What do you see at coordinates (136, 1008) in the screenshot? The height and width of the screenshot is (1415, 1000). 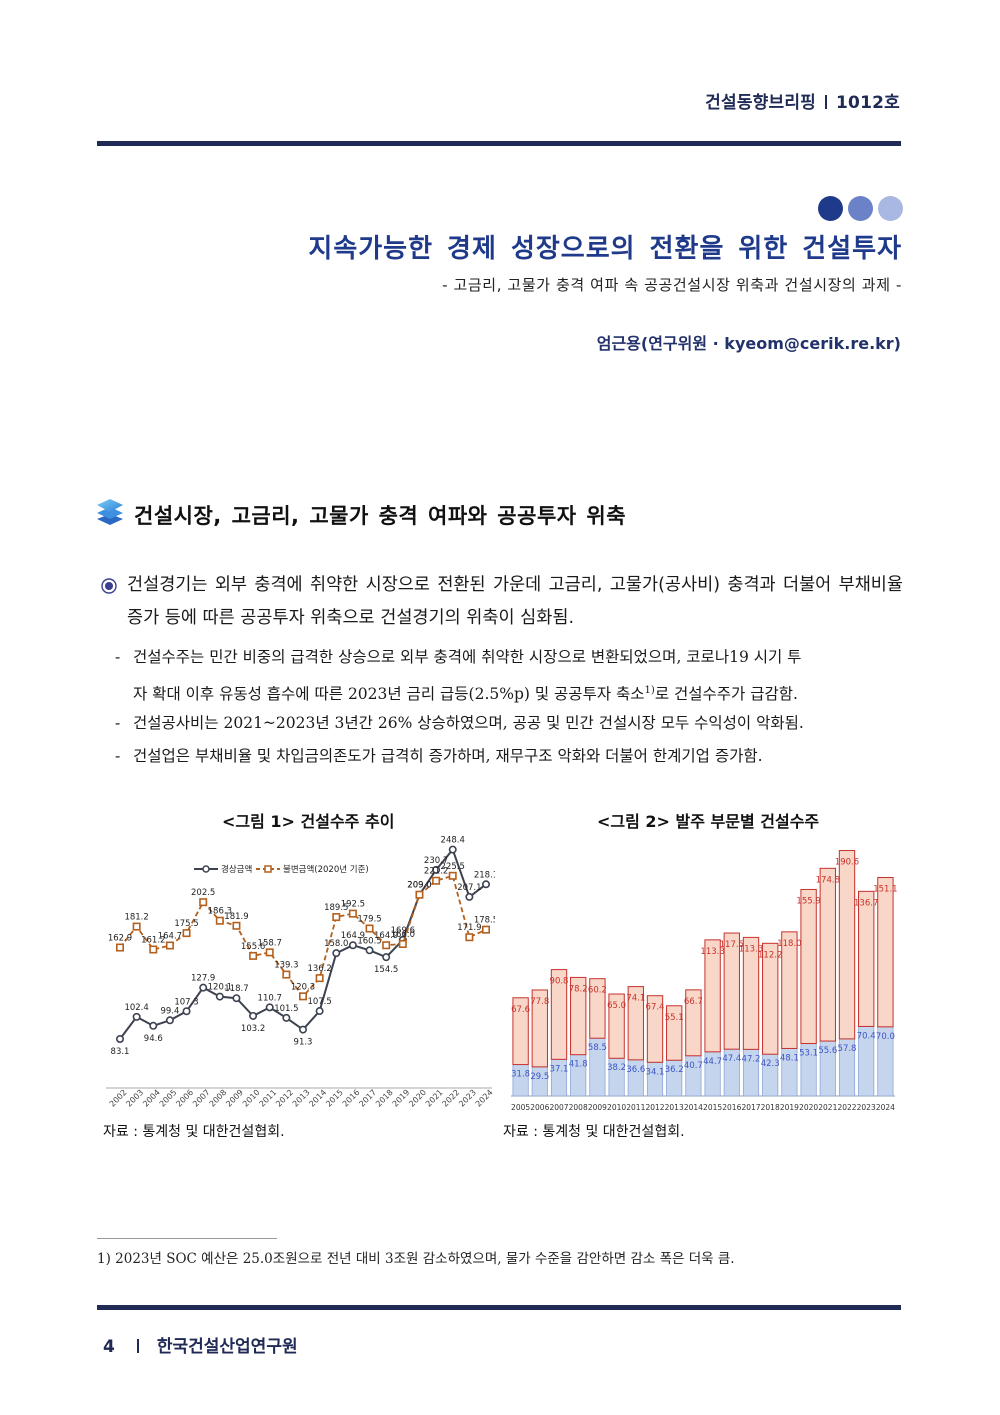 I see `data-label-current-2003: 102.4` at bounding box center [136, 1008].